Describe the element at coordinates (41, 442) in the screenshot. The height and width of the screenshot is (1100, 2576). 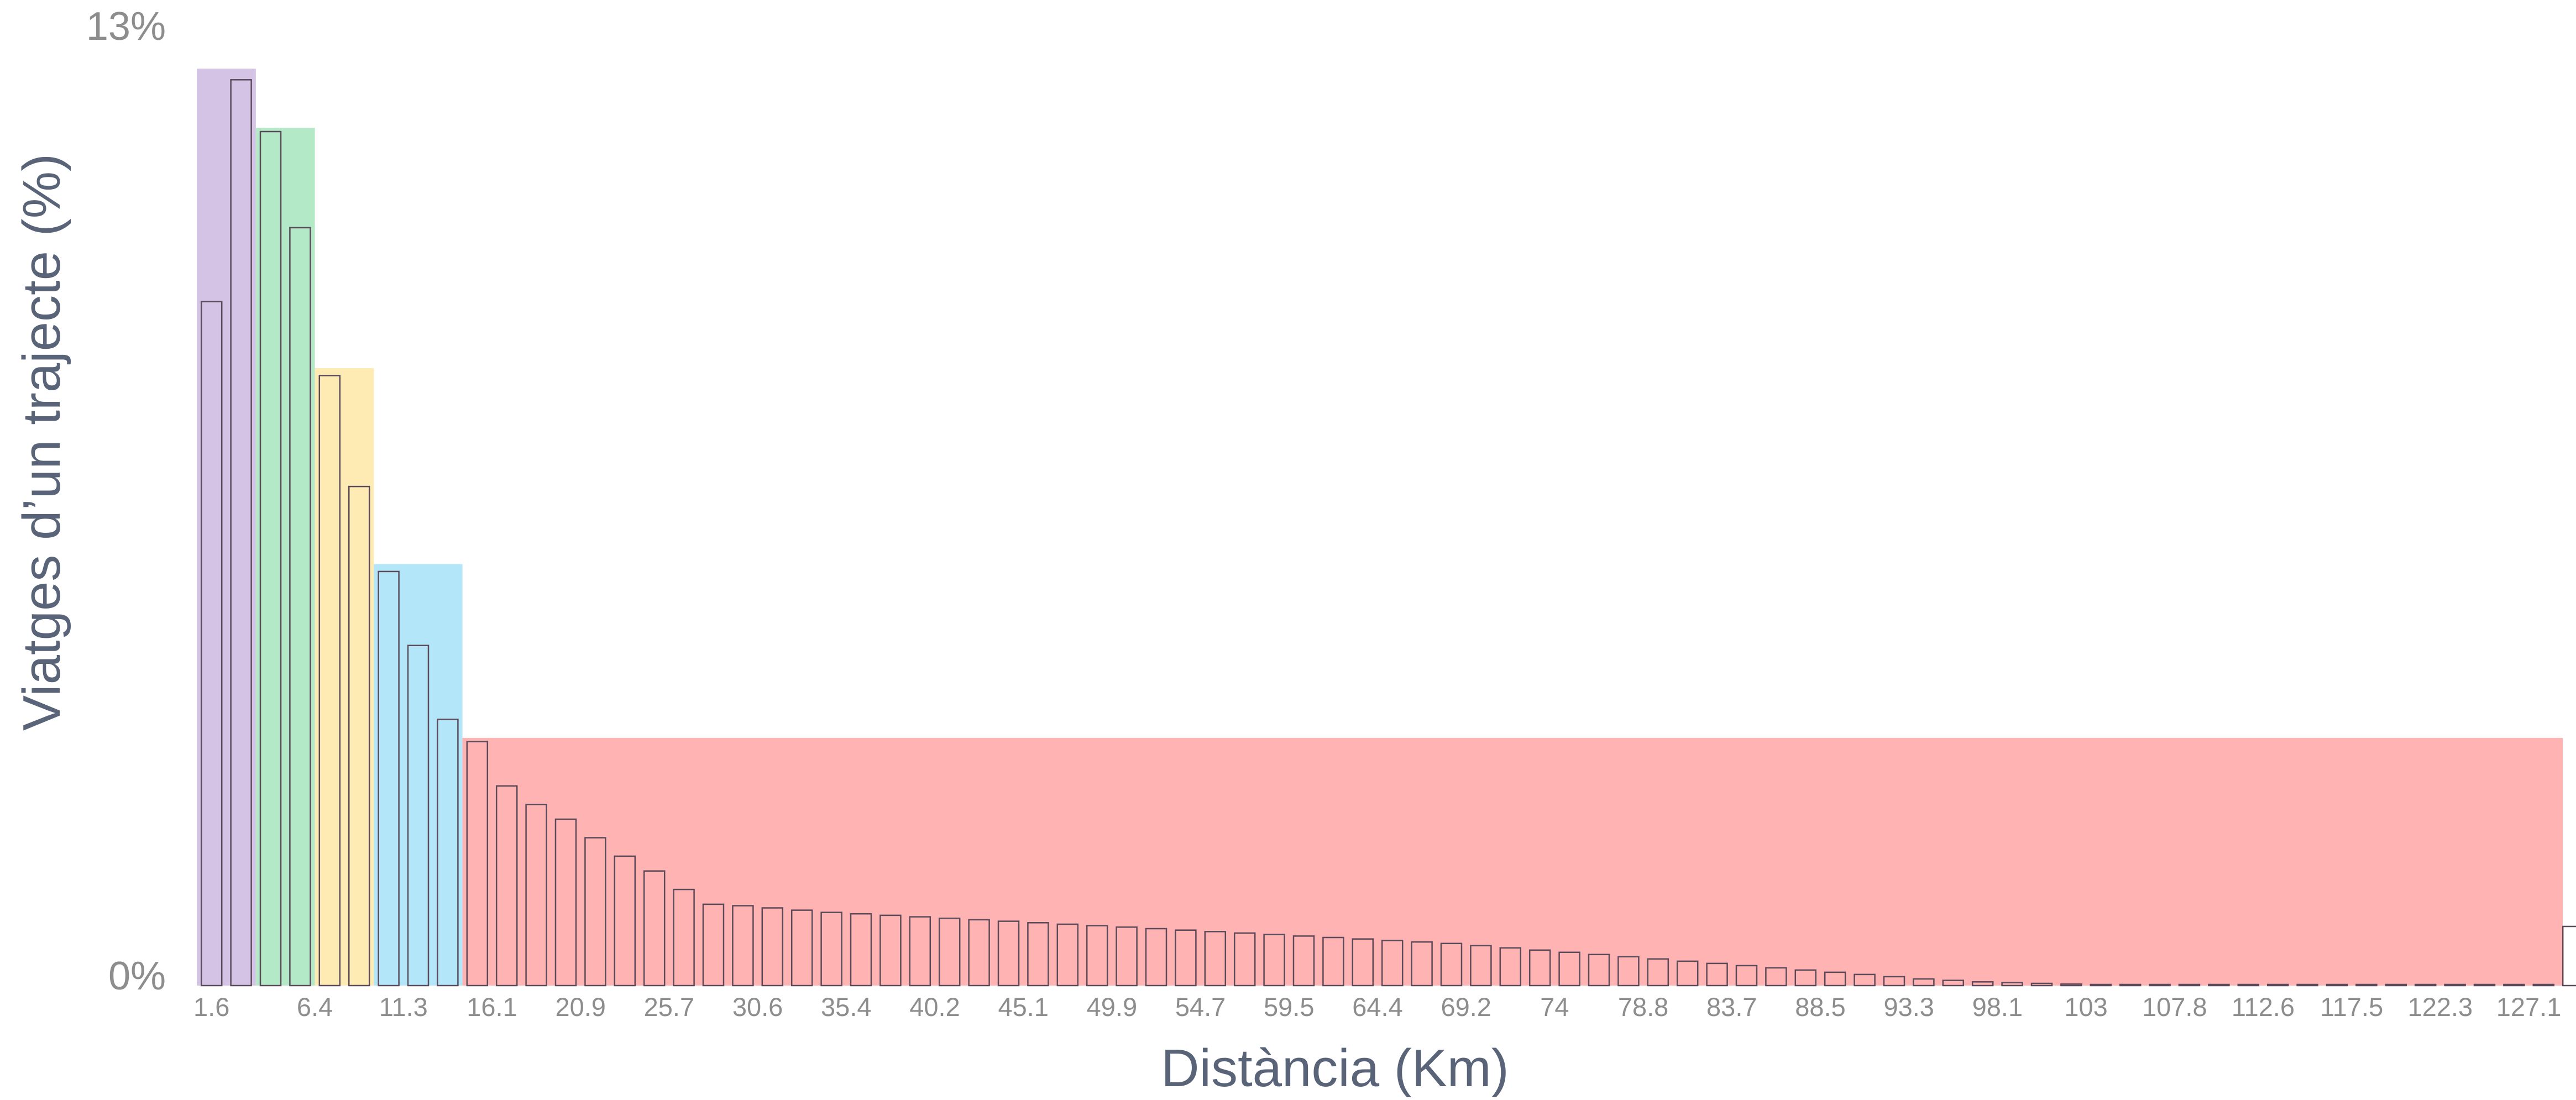
I see `y-axis-title: Viatges d’un trajecte (%)` at that location.